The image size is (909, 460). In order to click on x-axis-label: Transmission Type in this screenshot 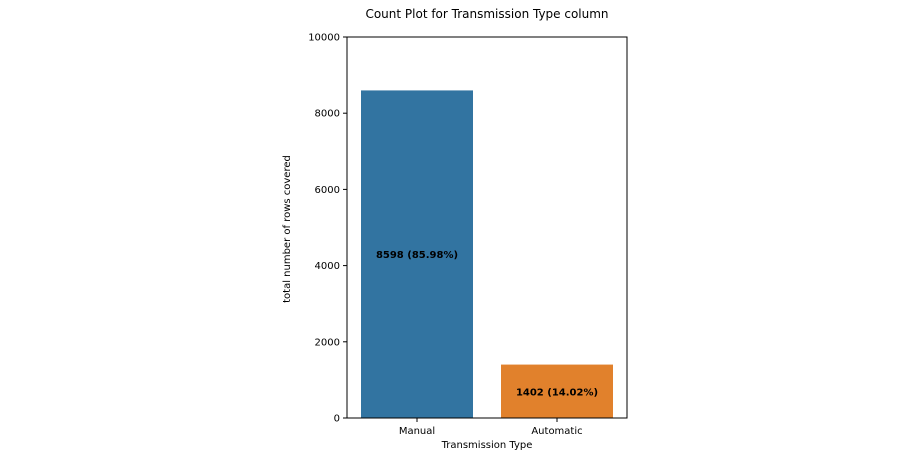, I will do `click(487, 445)`.